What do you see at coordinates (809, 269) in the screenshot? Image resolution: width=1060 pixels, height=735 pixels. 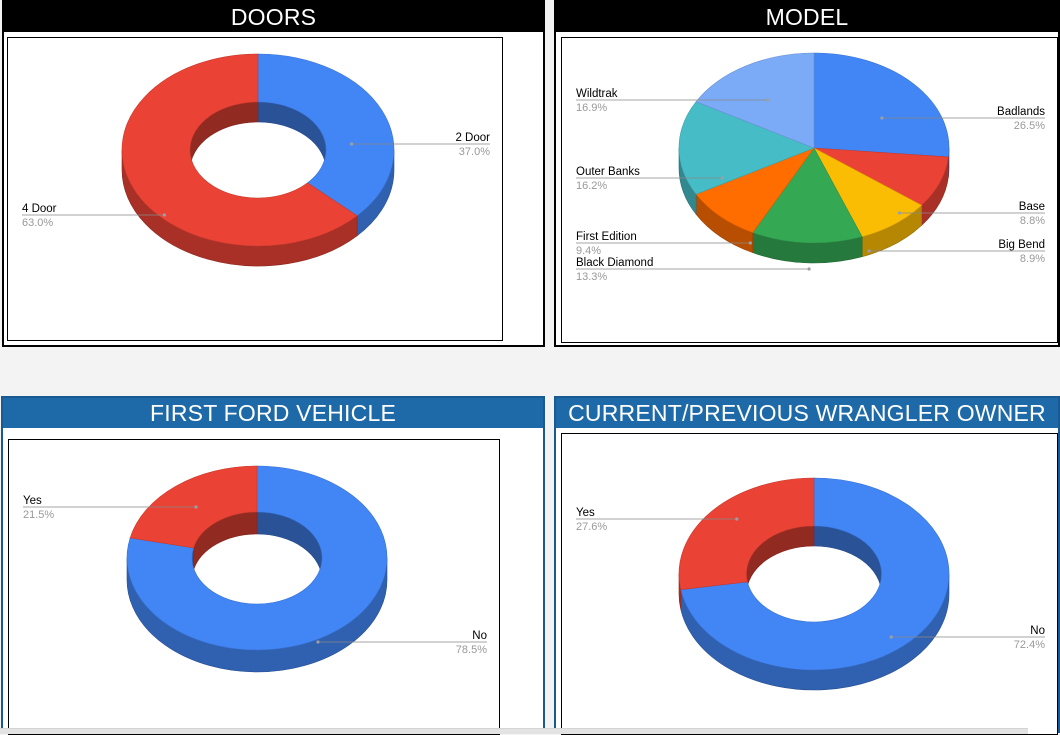 I see `leader-dot-black-diamond` at bounding box center [809, 269].